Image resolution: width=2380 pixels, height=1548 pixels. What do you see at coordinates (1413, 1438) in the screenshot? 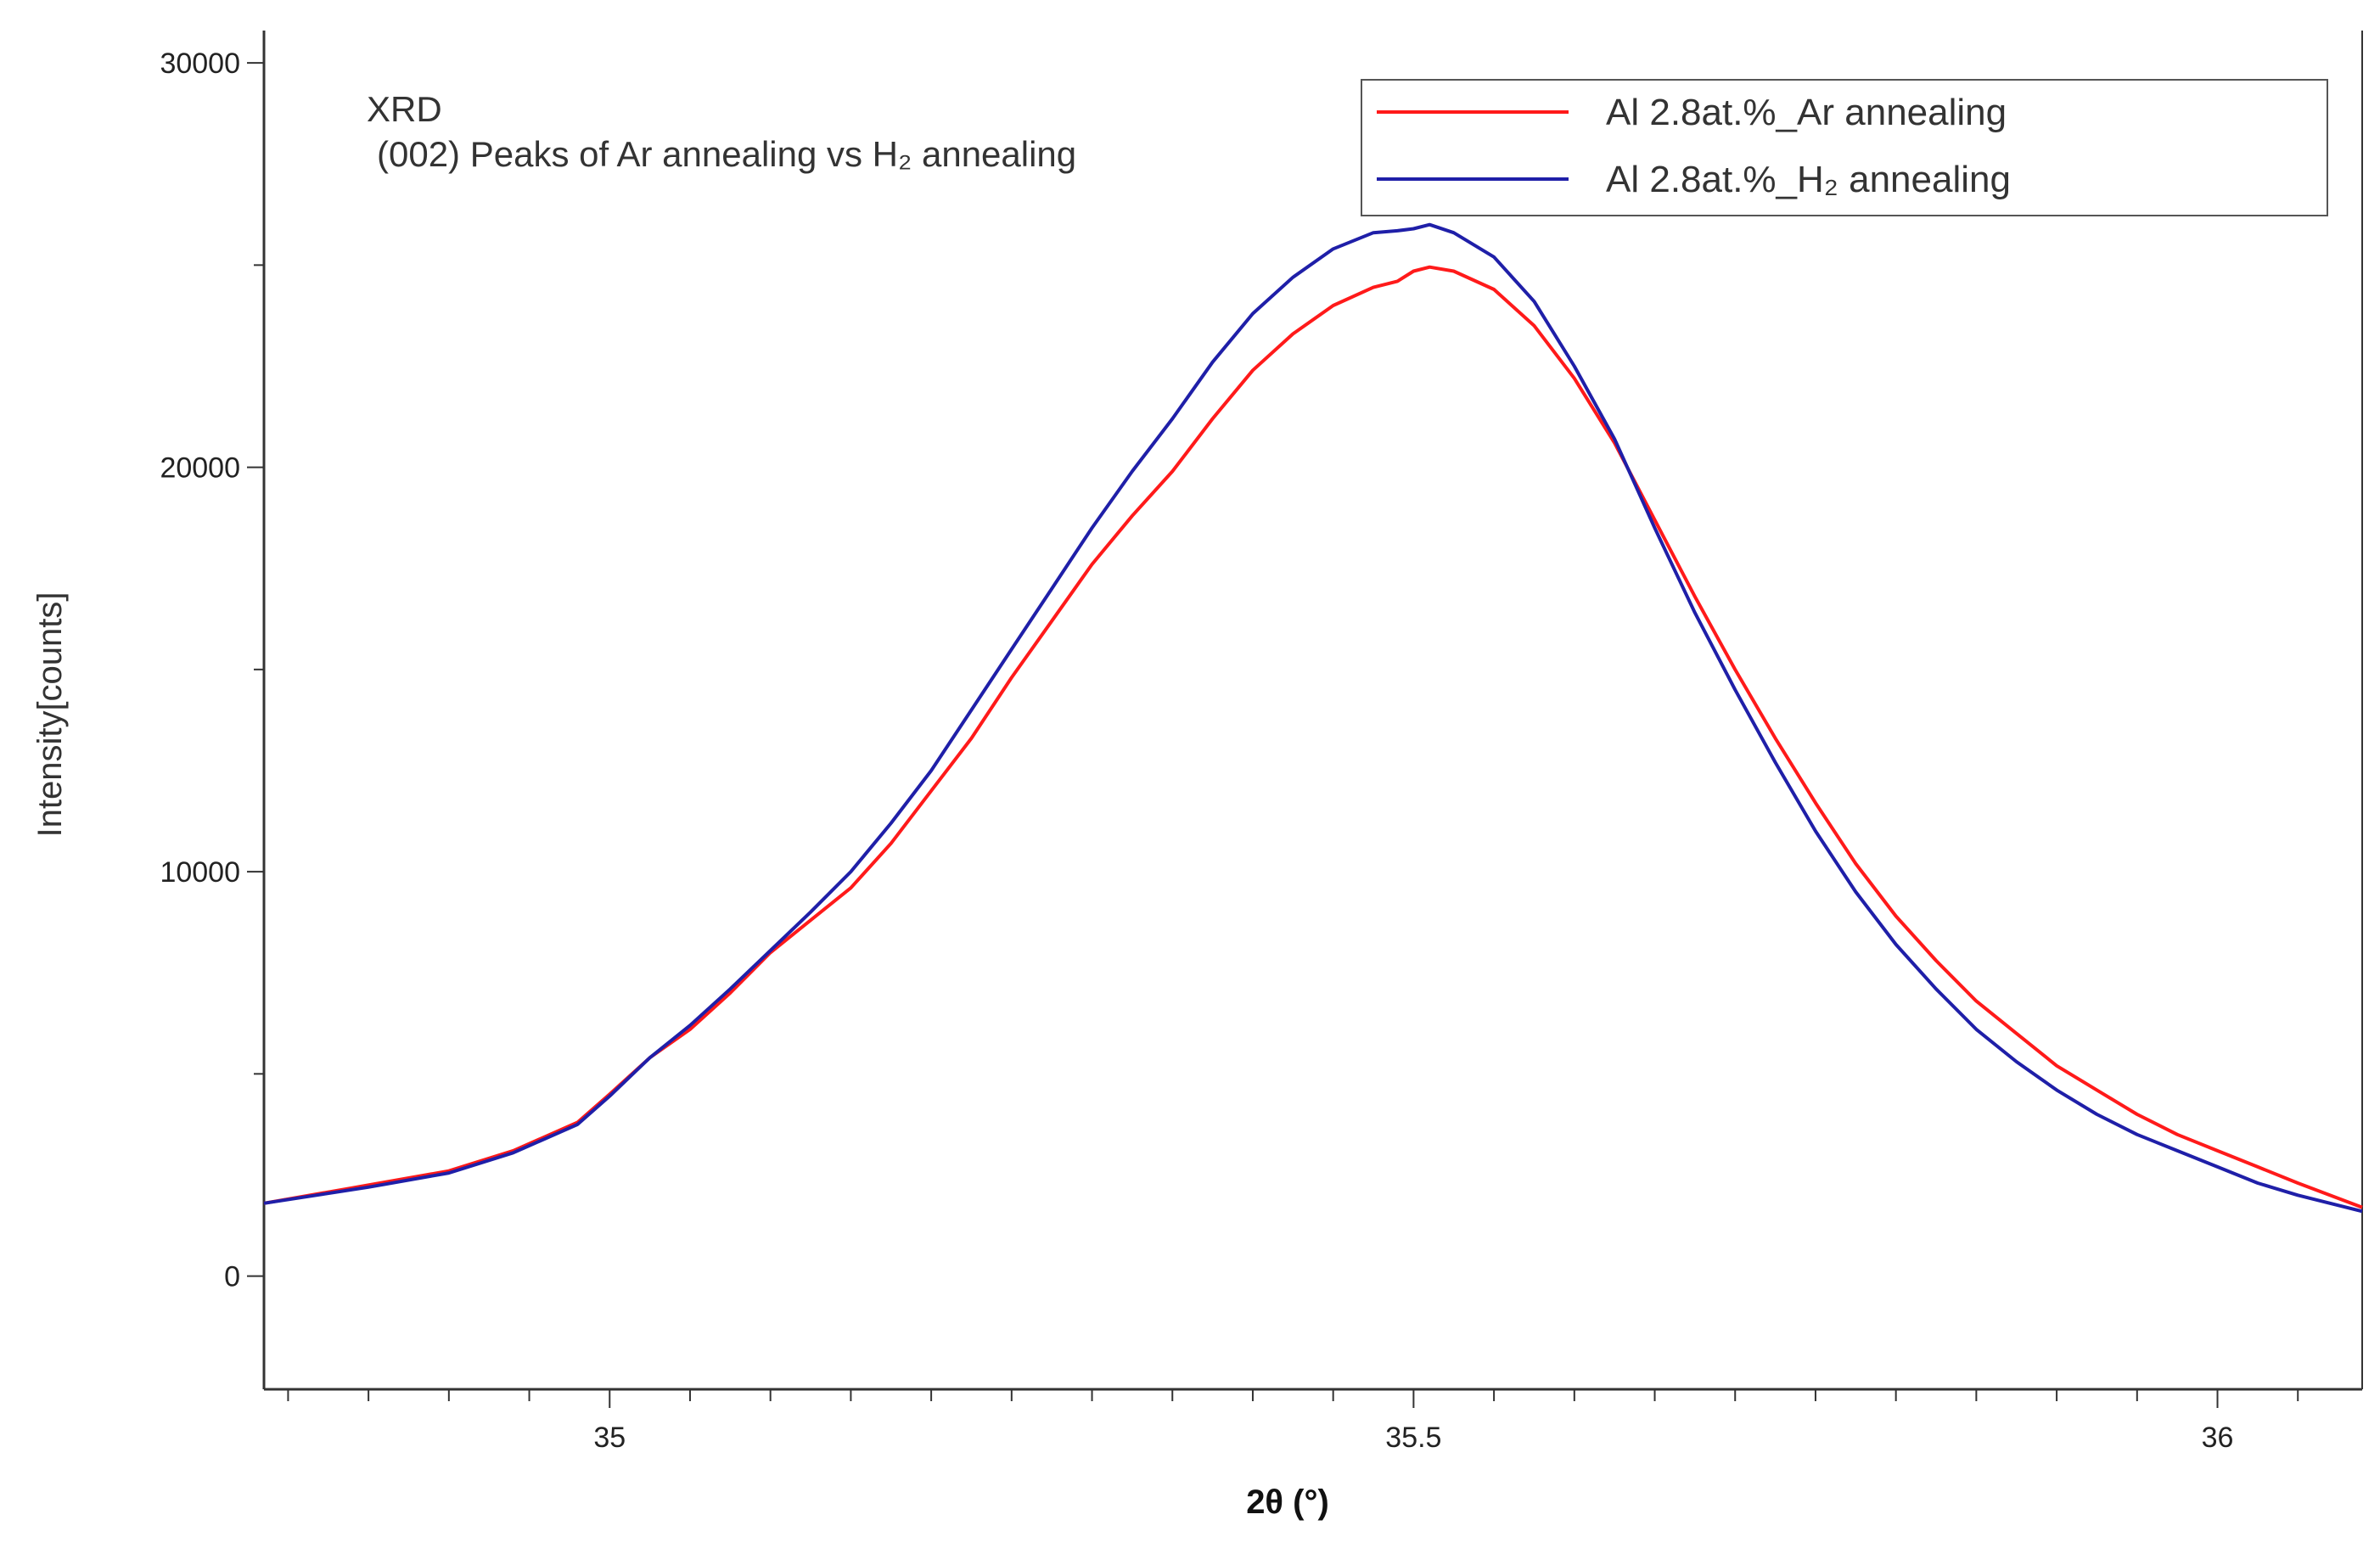
I see `x-tick-label: 35.5` at bounding box center [1413, 1438].